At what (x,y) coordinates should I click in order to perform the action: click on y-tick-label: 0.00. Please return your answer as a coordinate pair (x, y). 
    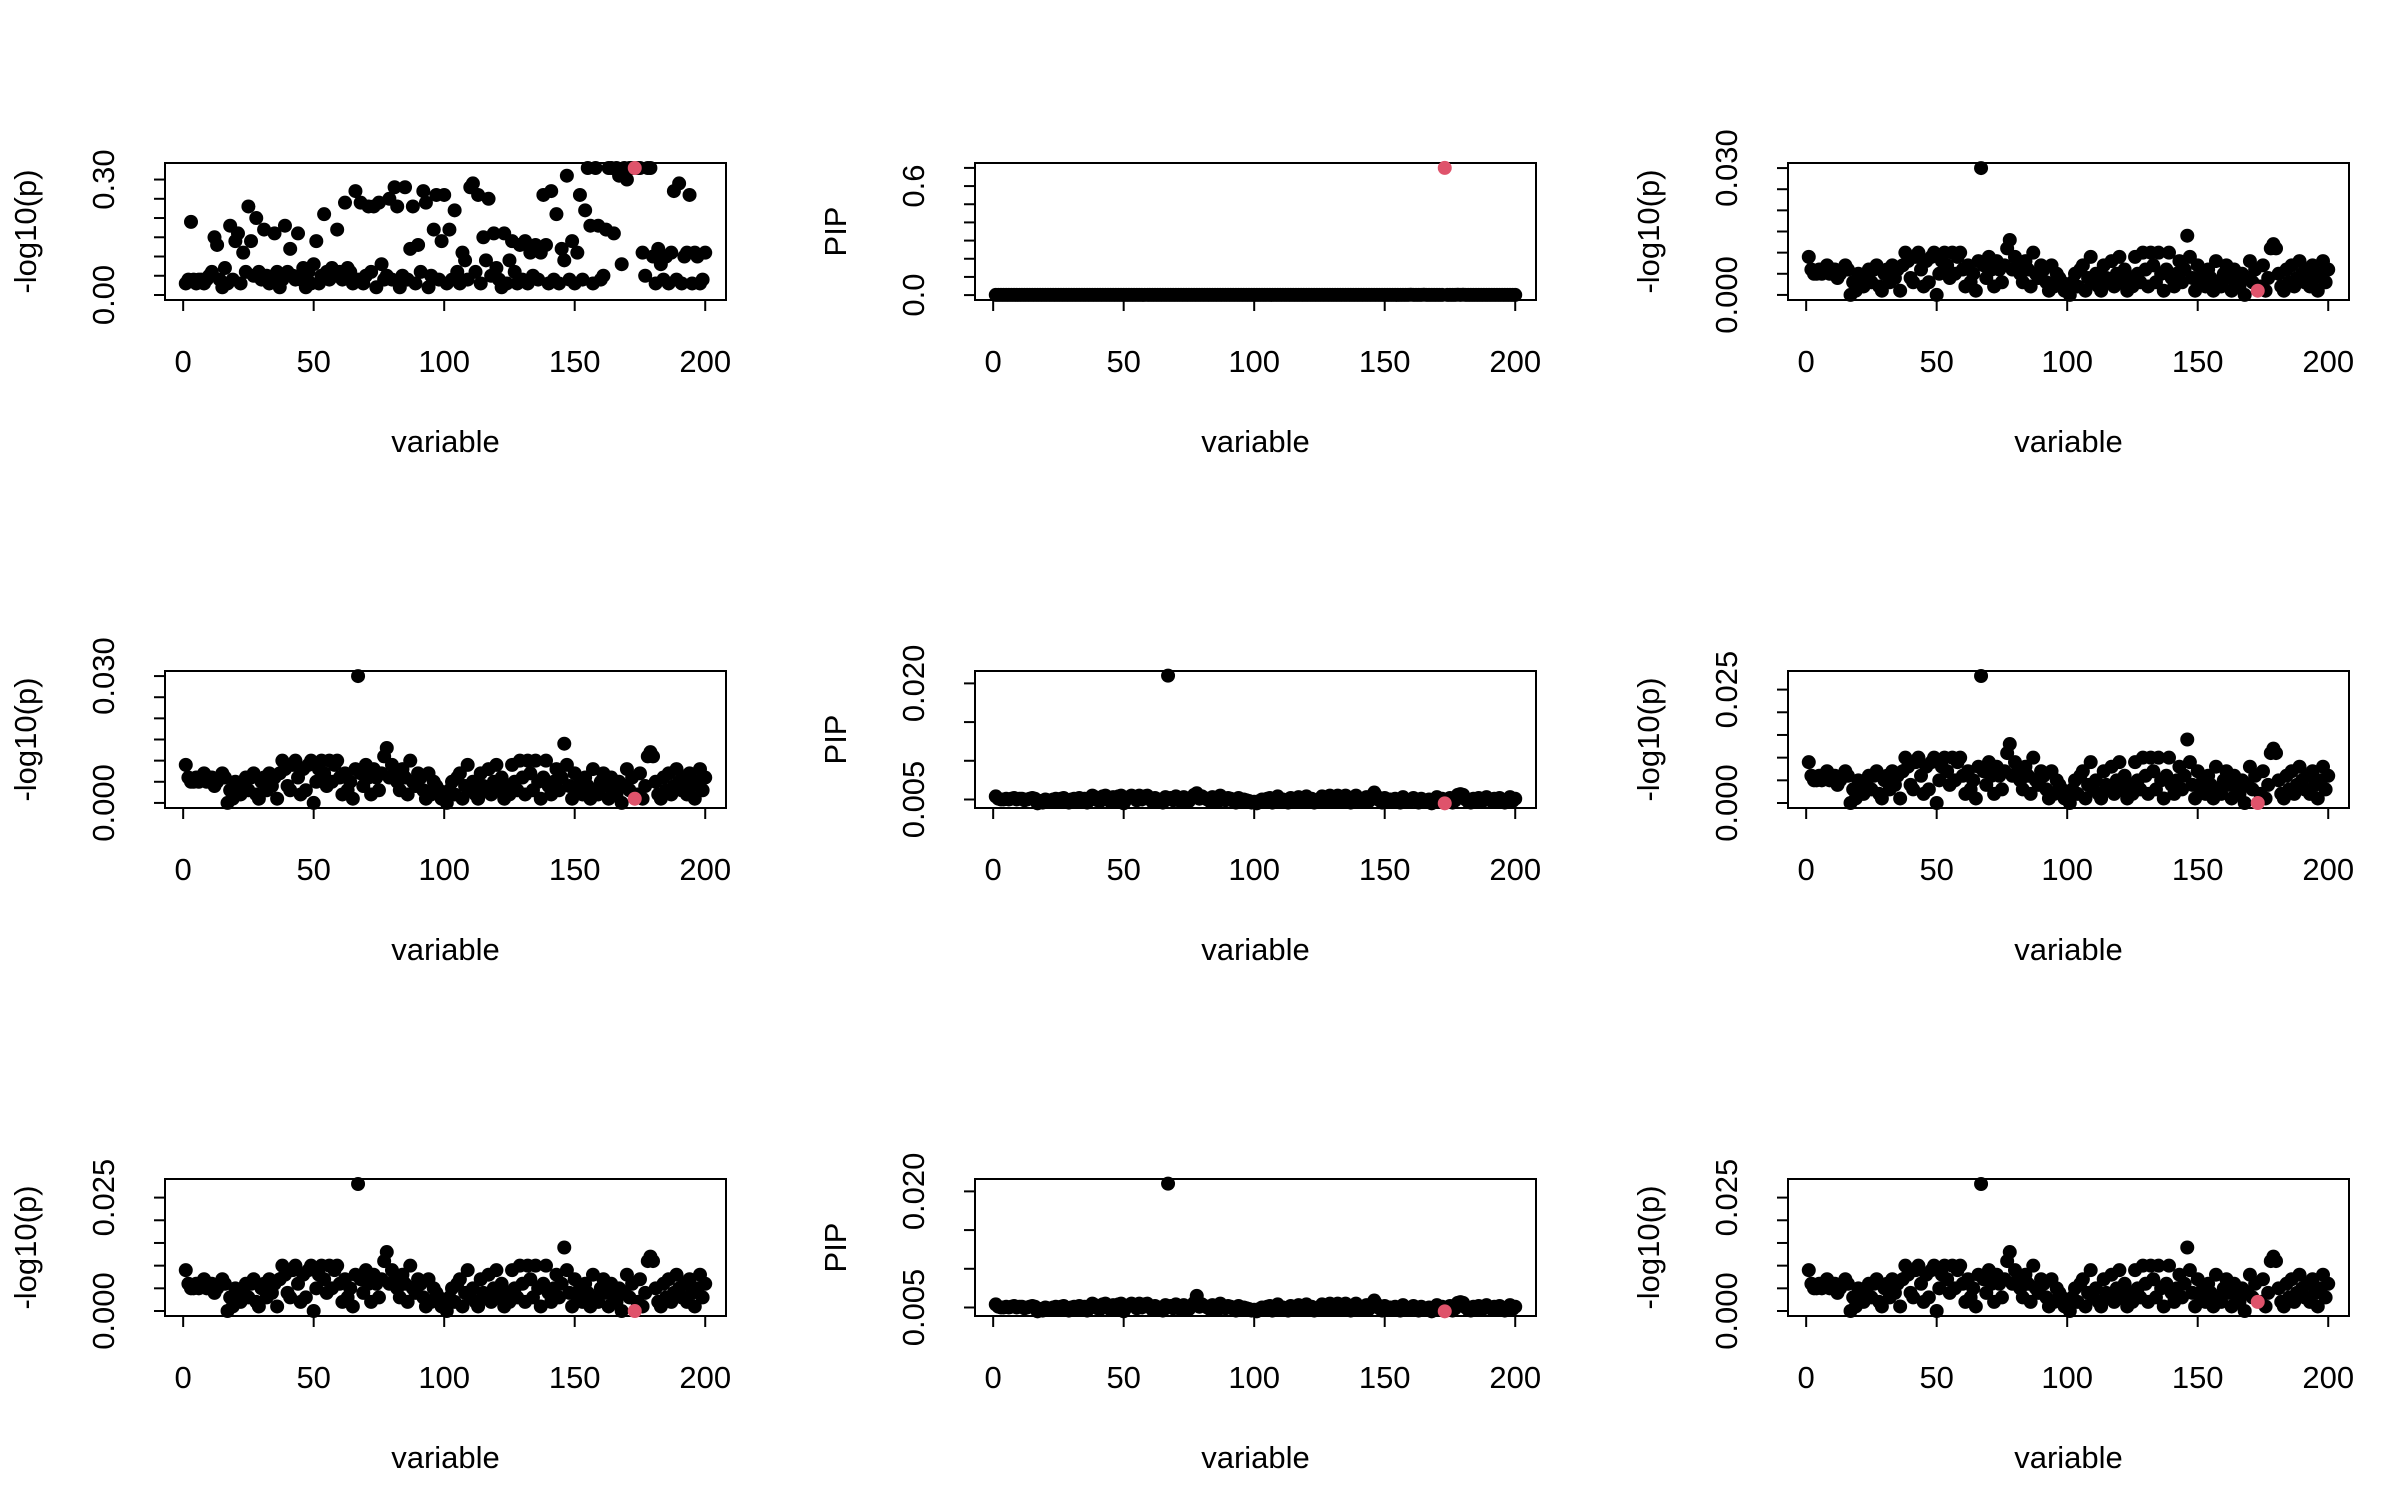
    Looking at the image, I should click on (103, 295).